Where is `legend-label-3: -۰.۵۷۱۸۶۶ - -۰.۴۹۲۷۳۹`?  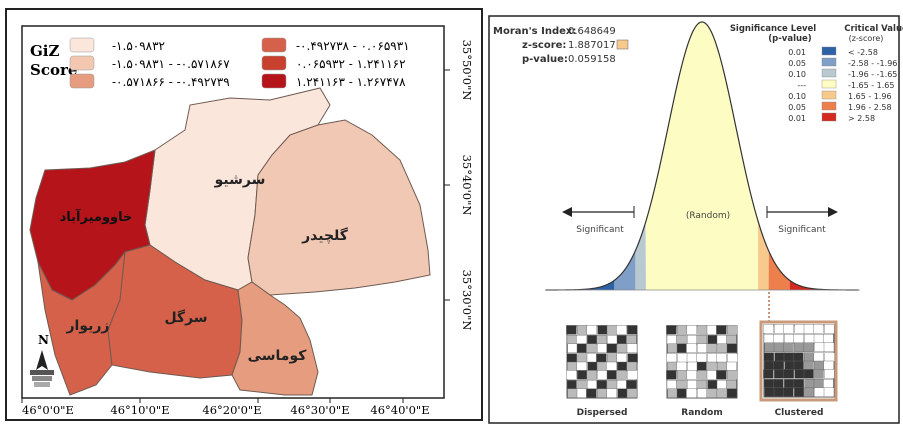
legend-label-3: -۰.۵۷۱۸۶۶ - -۰.۴۹۲۷۳۹ is located at coordinates (171, 82).